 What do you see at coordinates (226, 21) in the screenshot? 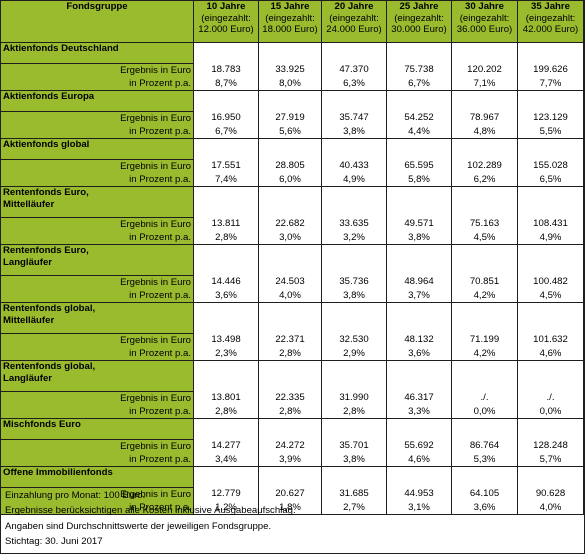
I see `column-header-period: 10 Jahre (eingezahlt: 12.000 Euro)` at bounding box center [226, 21].